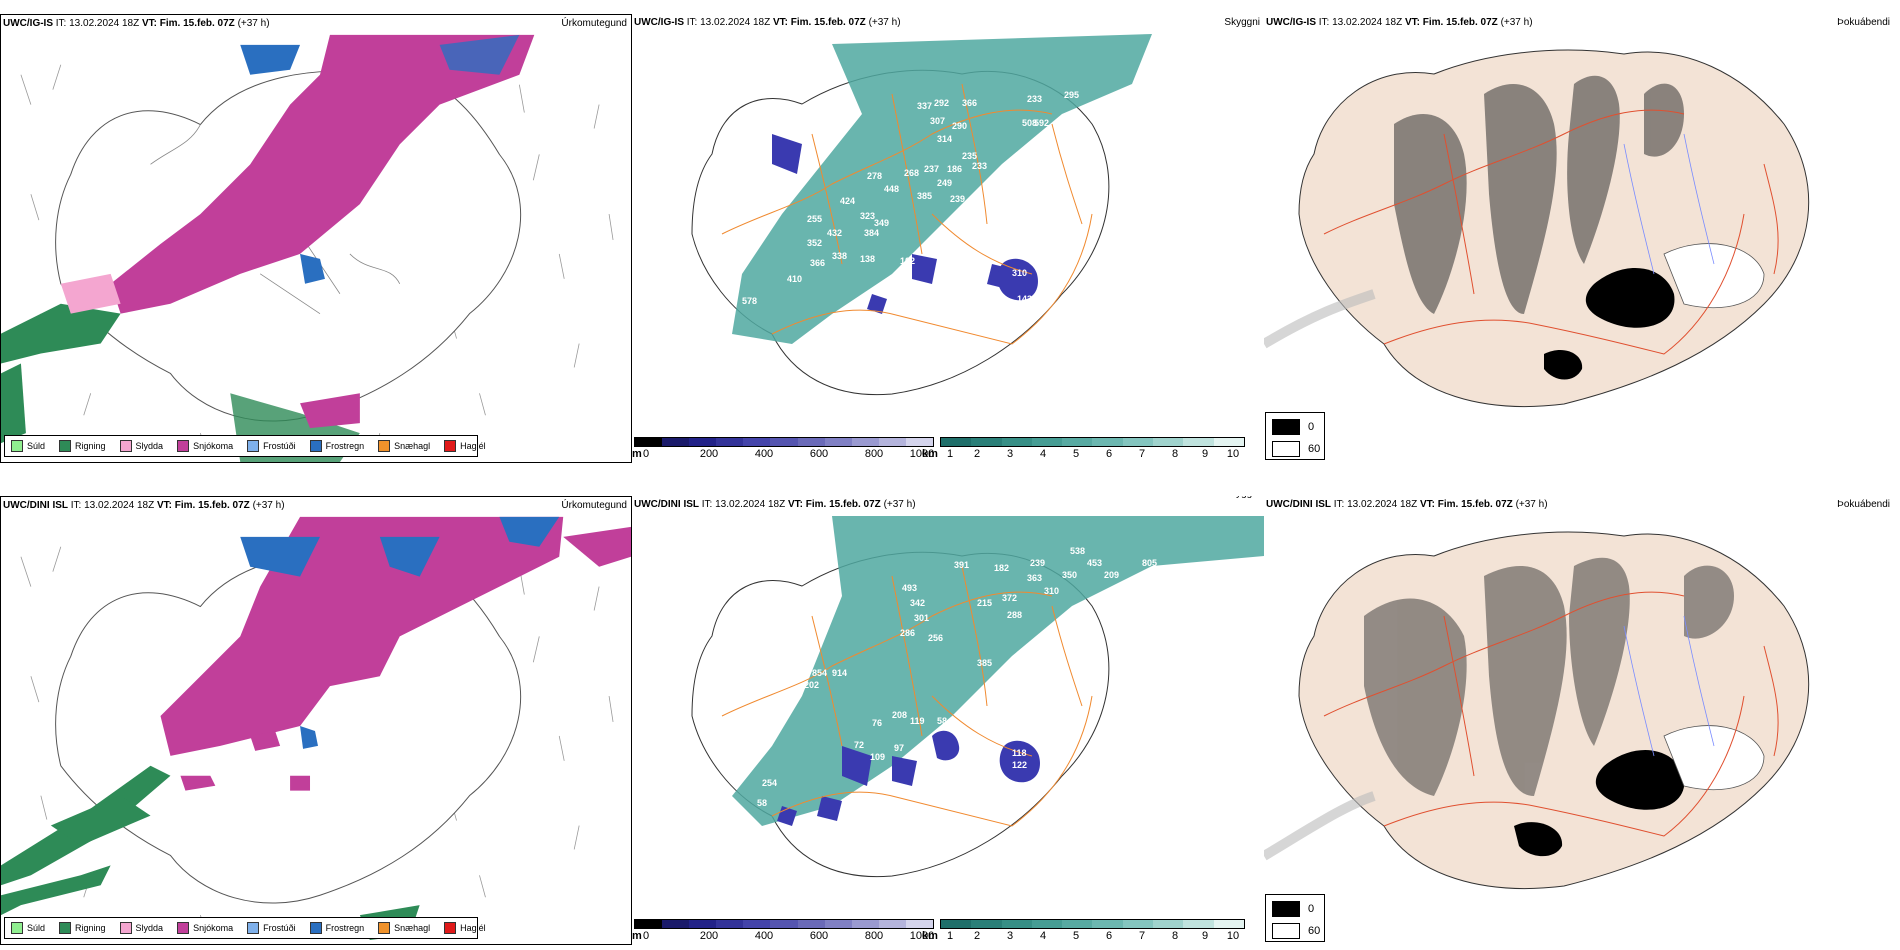 This screenshot has height=950, width=1900. Describe the element at coordinates (316, 728) in the screenshot. I see `precip-map` at that location.